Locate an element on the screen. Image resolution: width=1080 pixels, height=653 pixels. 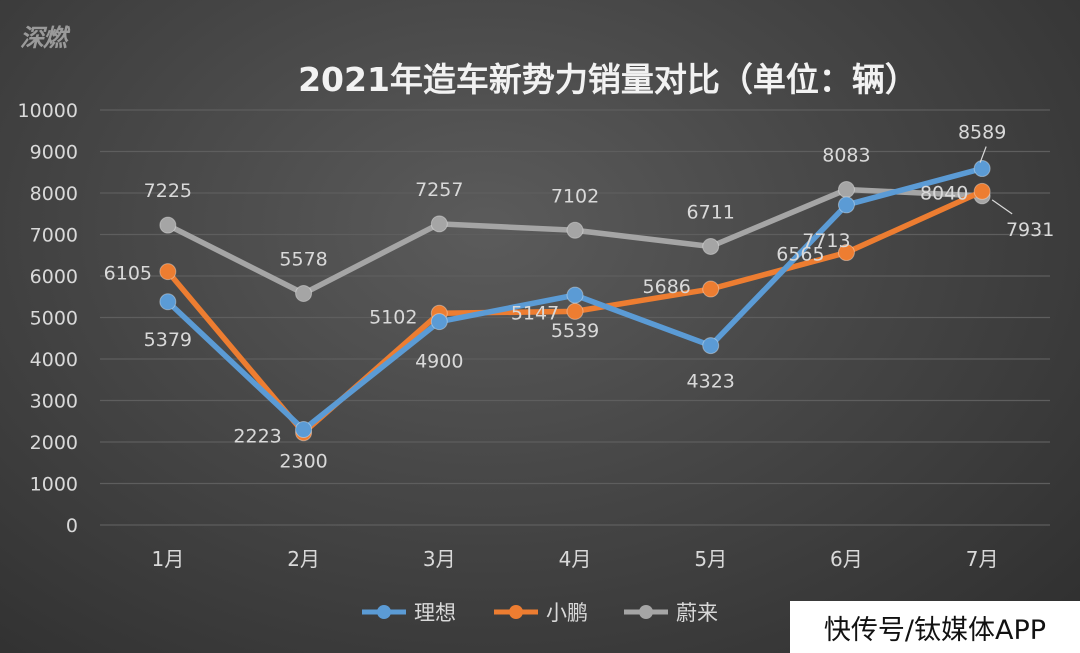
x-tick-label: 4月 is located at coordinates (575, 559).